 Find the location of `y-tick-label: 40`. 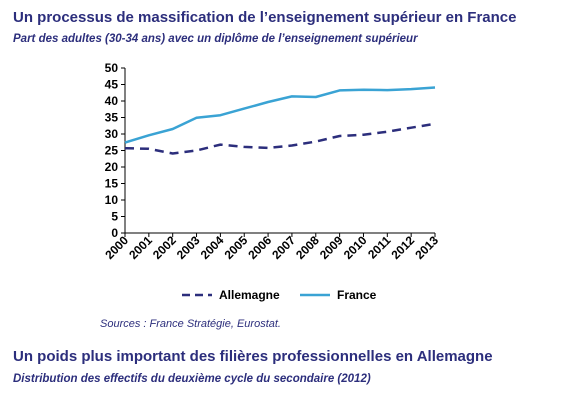

y-tick-label: 40 is located at coordinates (112, 101).